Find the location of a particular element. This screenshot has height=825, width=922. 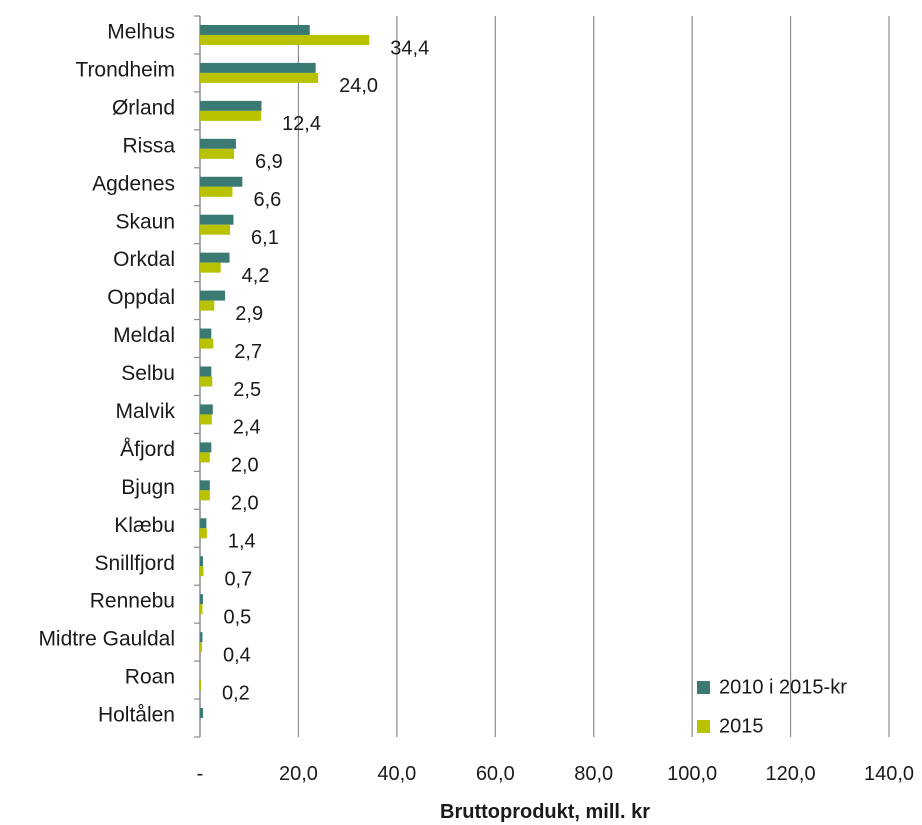

legend-label: 2010 i 2015-kr is located at coordinates (783, 687).